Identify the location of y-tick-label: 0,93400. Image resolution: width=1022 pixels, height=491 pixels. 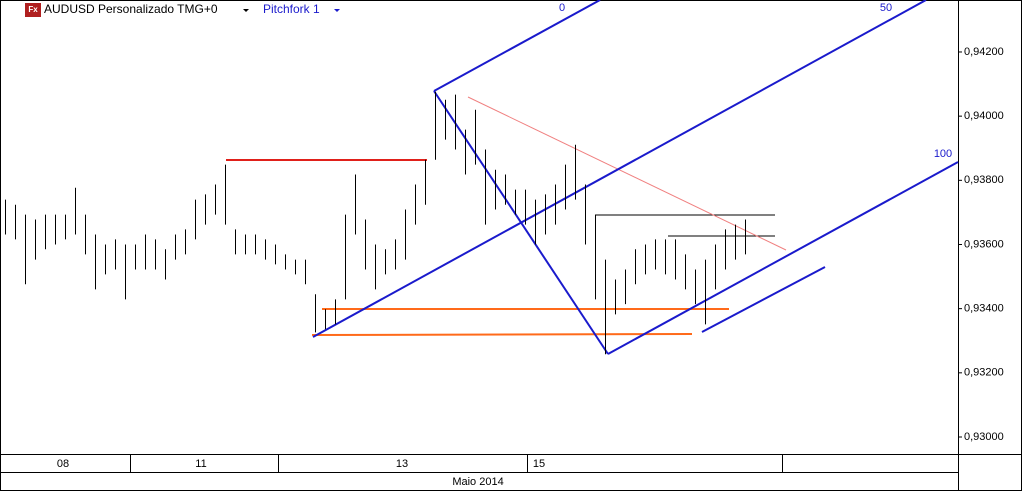
(984, 309).